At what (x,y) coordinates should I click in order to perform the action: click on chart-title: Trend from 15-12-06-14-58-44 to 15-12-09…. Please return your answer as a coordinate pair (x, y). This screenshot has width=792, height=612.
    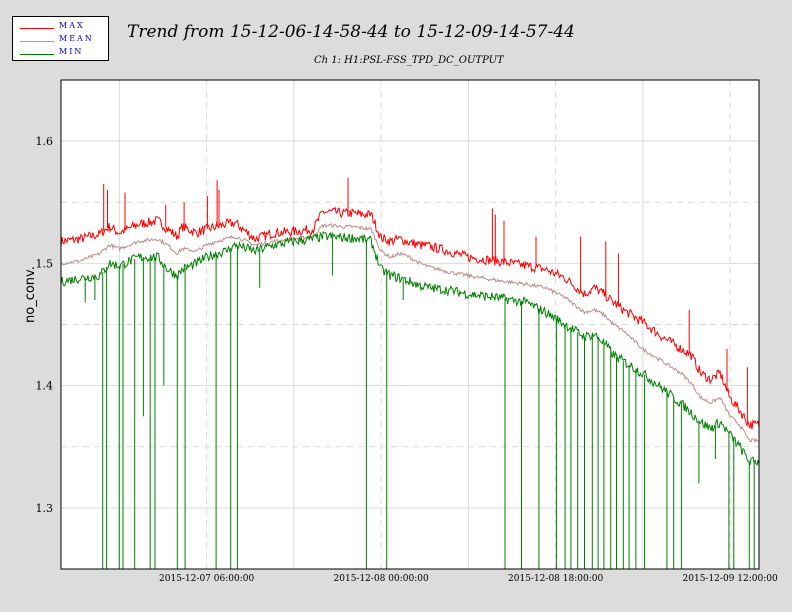
    Looking at the image, I should click on (351, 32).